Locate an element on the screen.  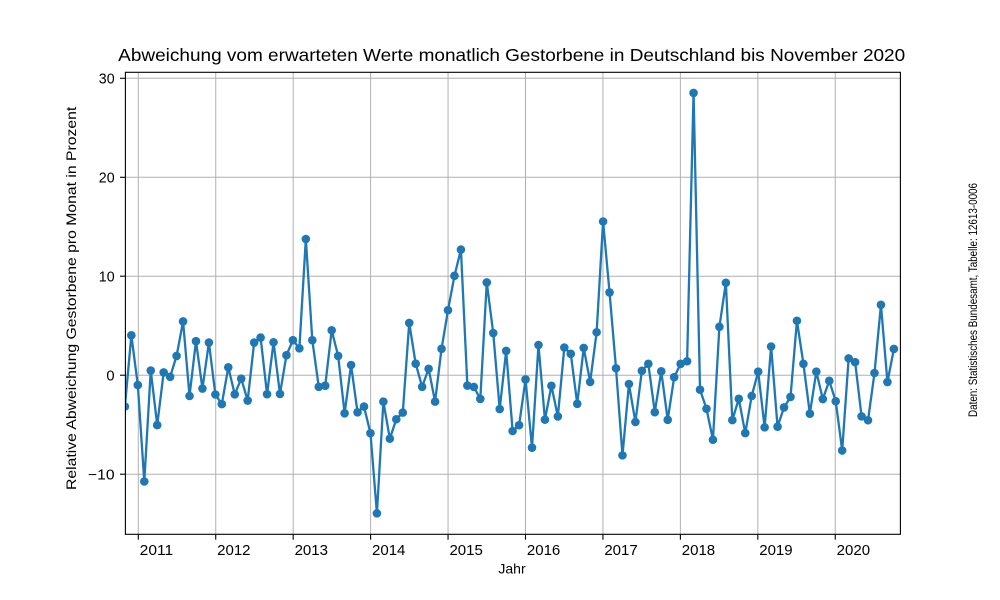
svg-text: 2012 is located at coordinates (233, 551).